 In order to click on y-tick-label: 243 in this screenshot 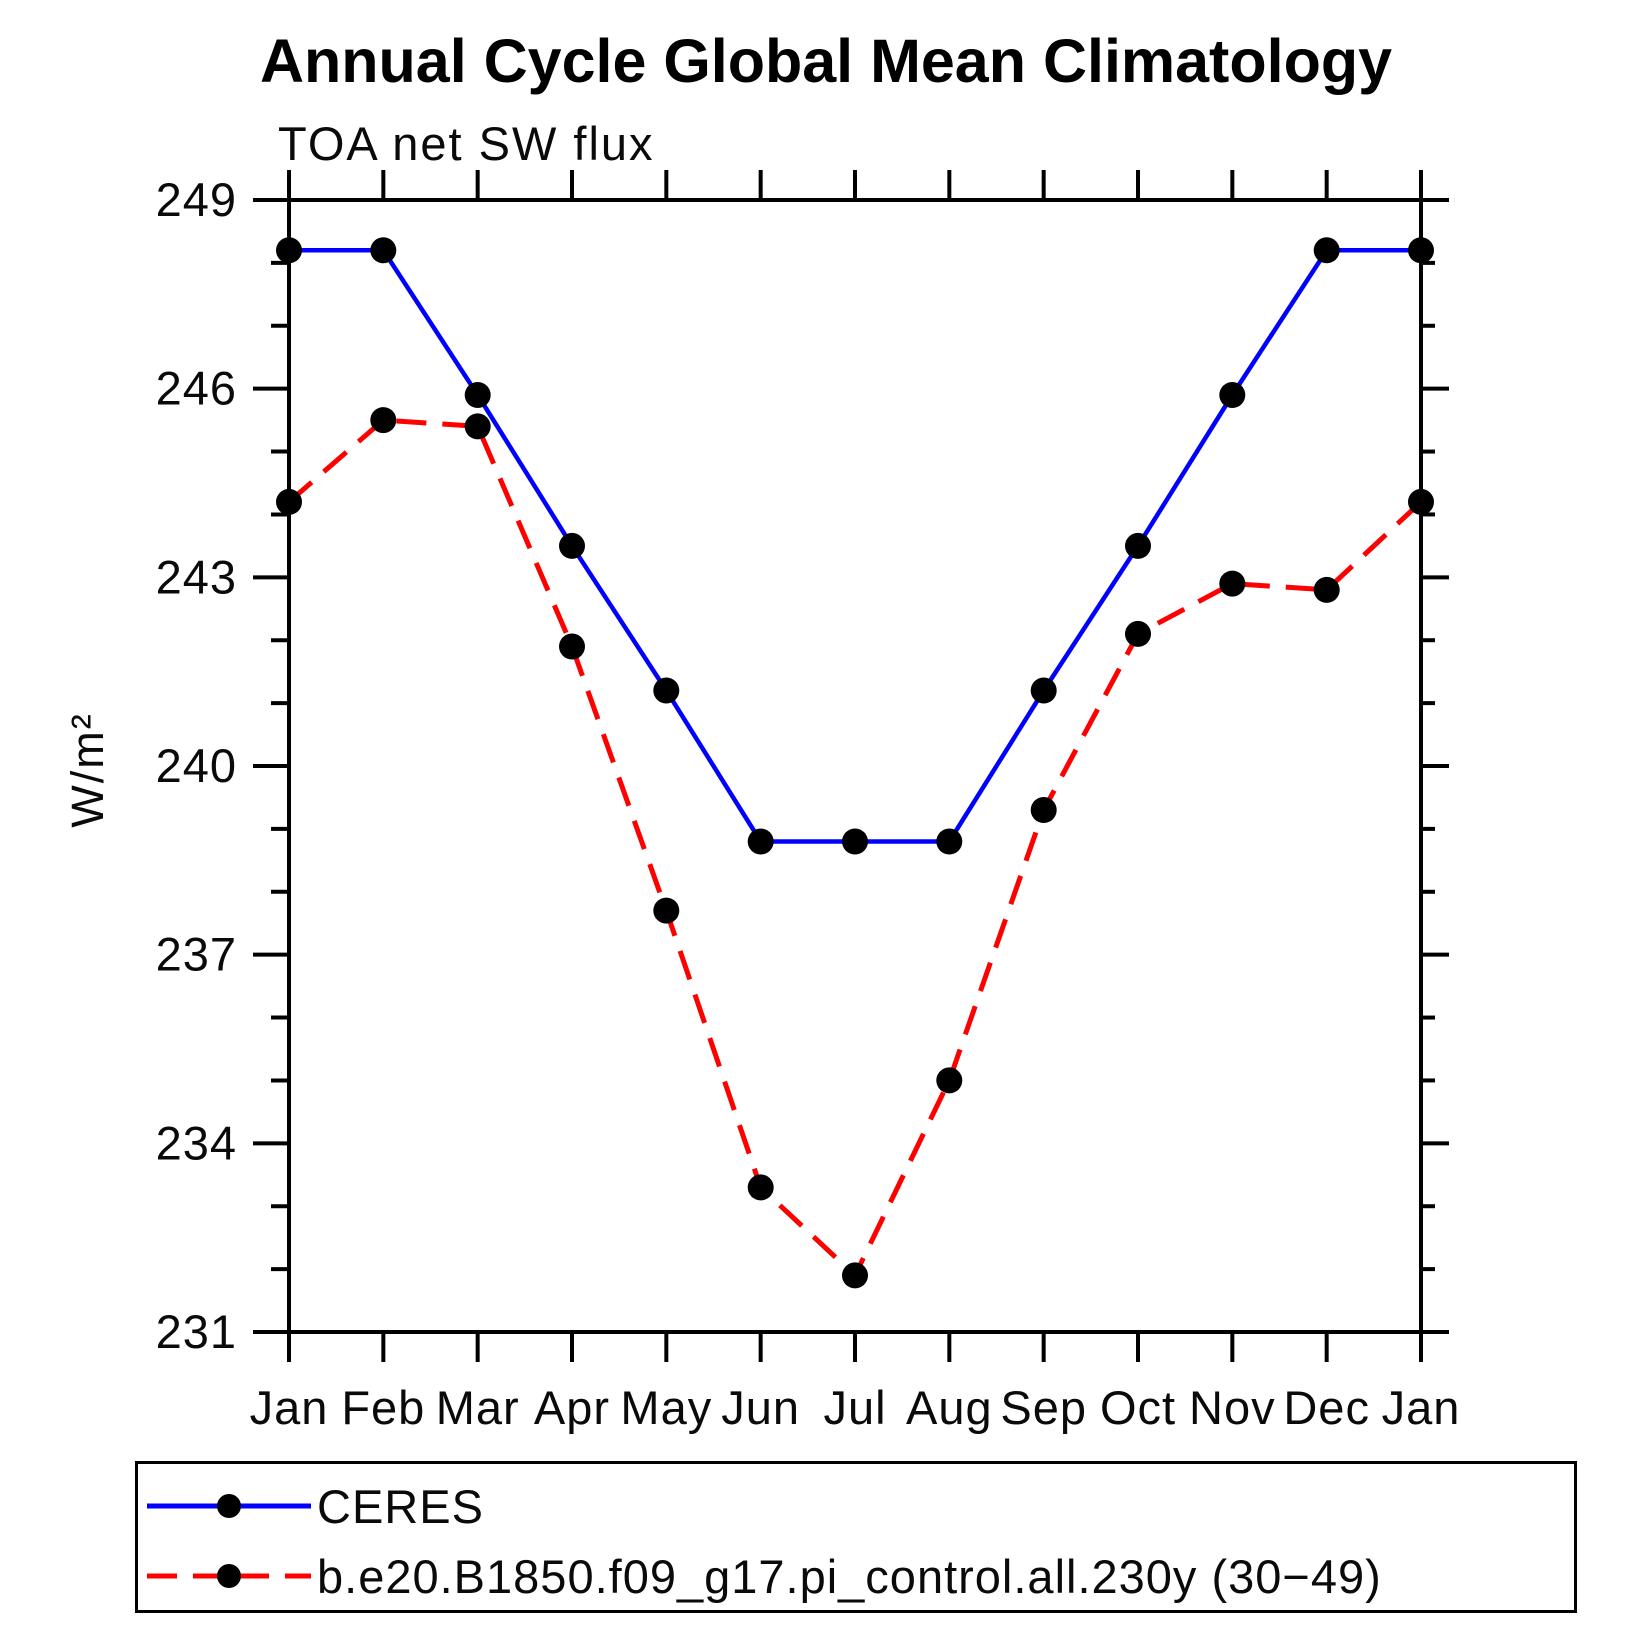, I will do `click(196, 576)`.